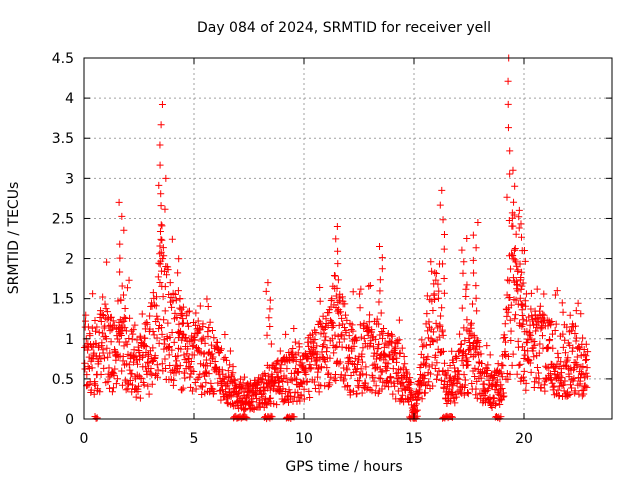 The height and width of the screenshot is (480, 640). What do you see at coordinates (414, 439) in the screenshot?
I see `x-tick-label: 15` at bounding box center [414, 439].